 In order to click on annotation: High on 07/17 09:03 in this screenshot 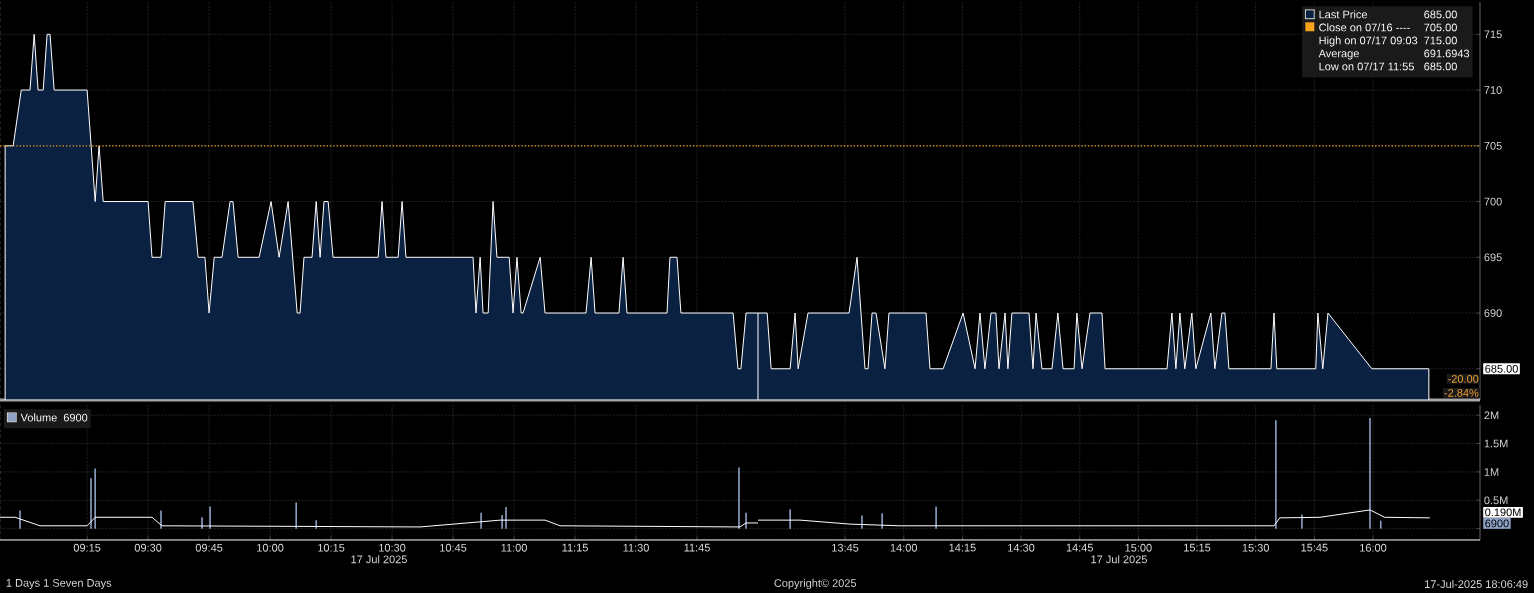, I will do `click(1368, 41)`.